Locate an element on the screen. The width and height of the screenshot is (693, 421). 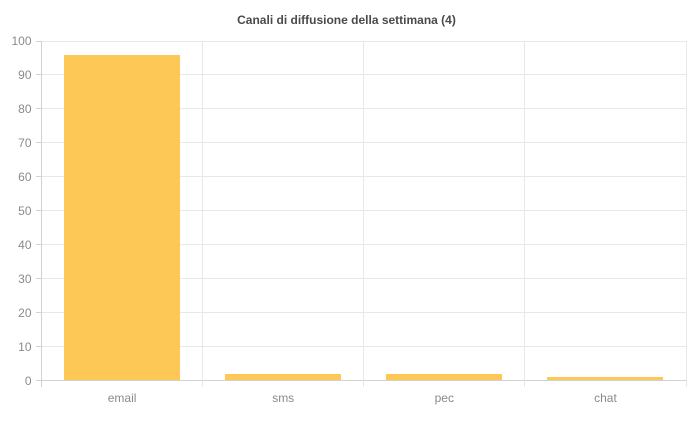
x-tick-label-email: email is located at coordinates (122, 397).